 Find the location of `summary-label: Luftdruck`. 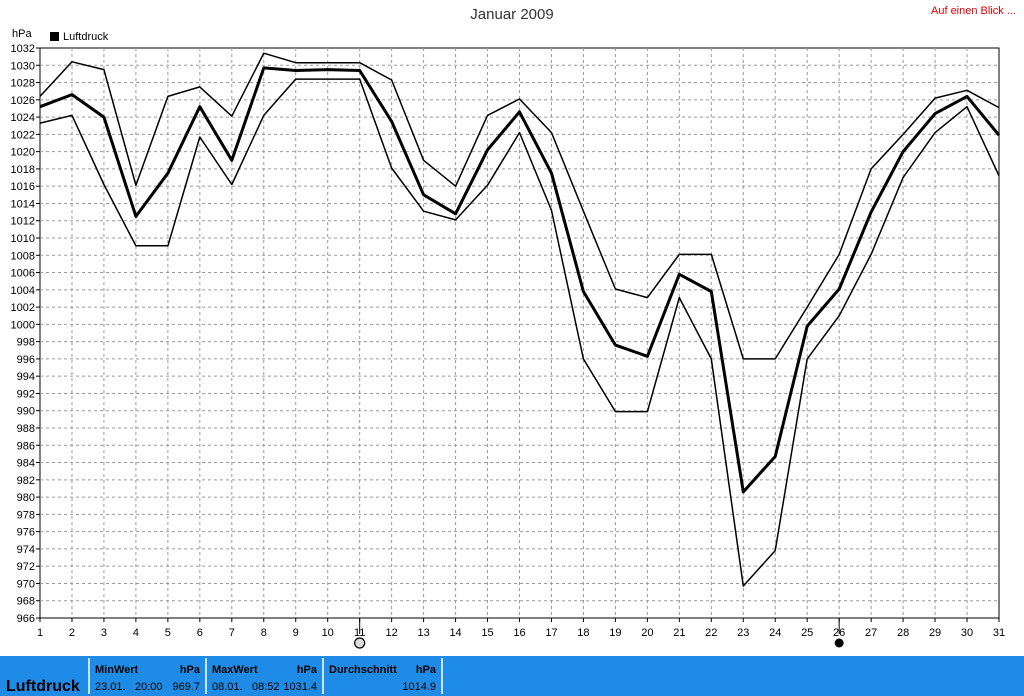

summary-label: Luftdruck is located at coordinates (43, 686).